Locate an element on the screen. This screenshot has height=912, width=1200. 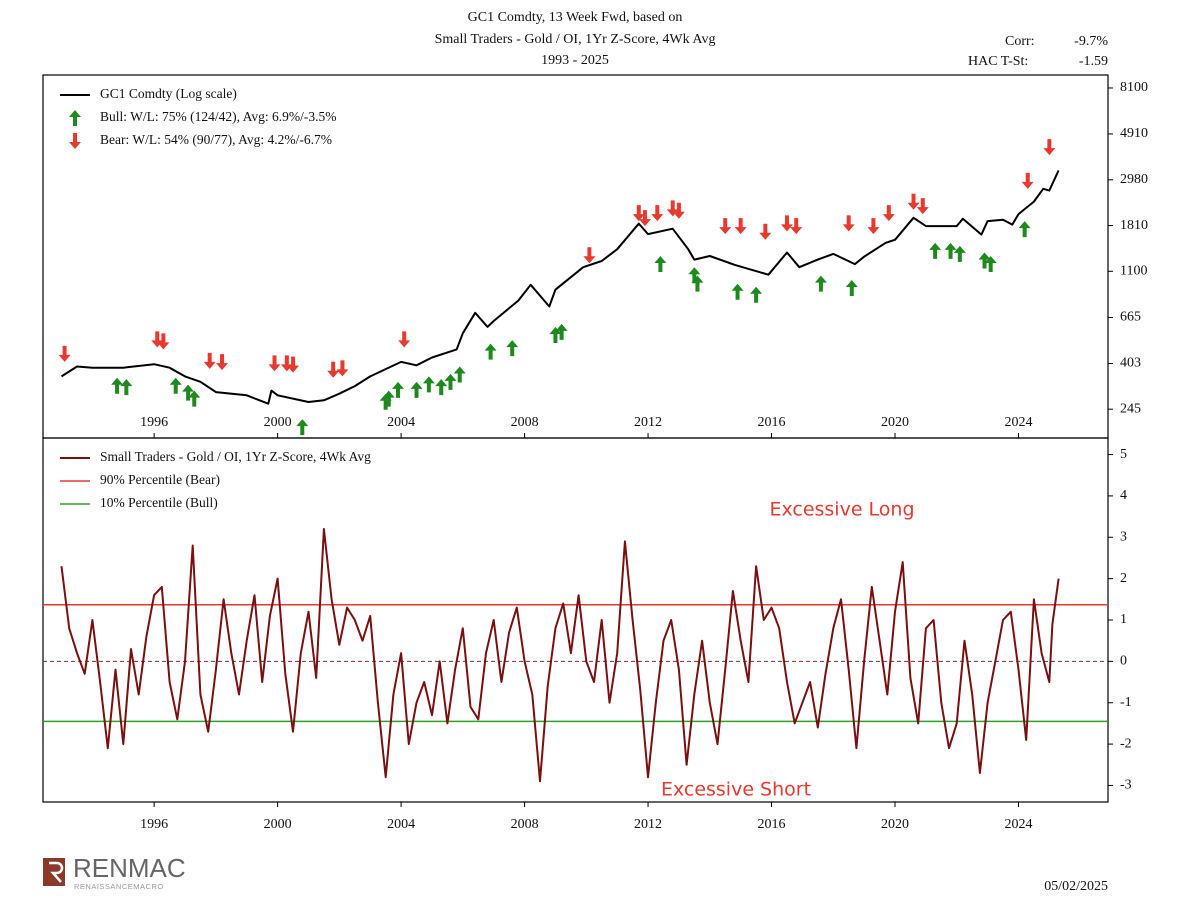
y-tick-label: 1810 is located at coordinates (1134, 225).